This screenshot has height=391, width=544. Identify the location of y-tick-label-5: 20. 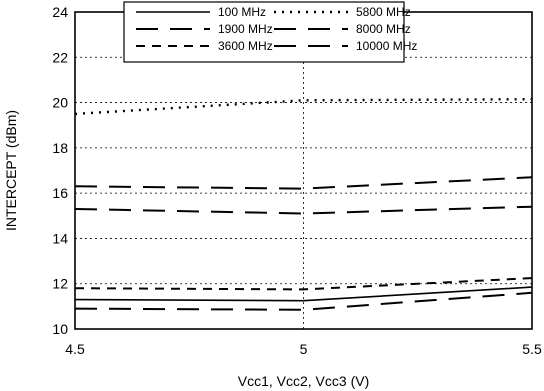
(60, 103).